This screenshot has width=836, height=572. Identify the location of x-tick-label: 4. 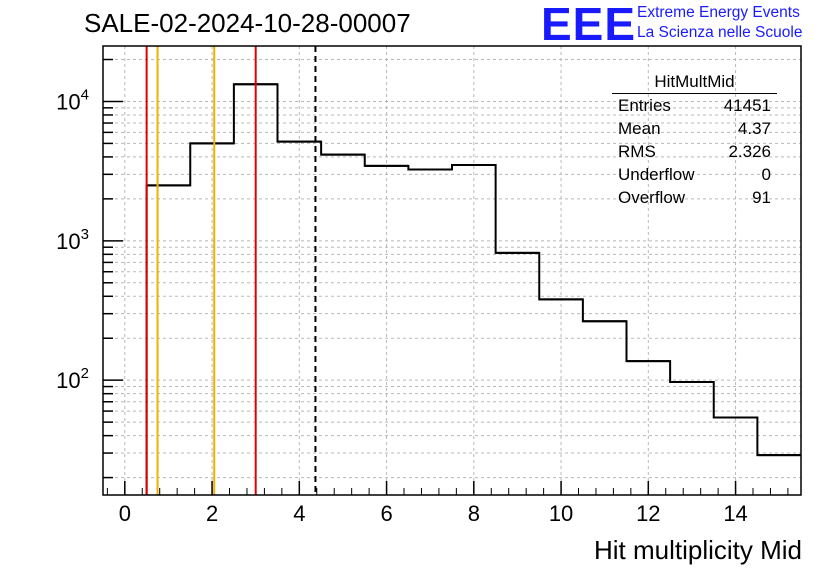
(299, 513).